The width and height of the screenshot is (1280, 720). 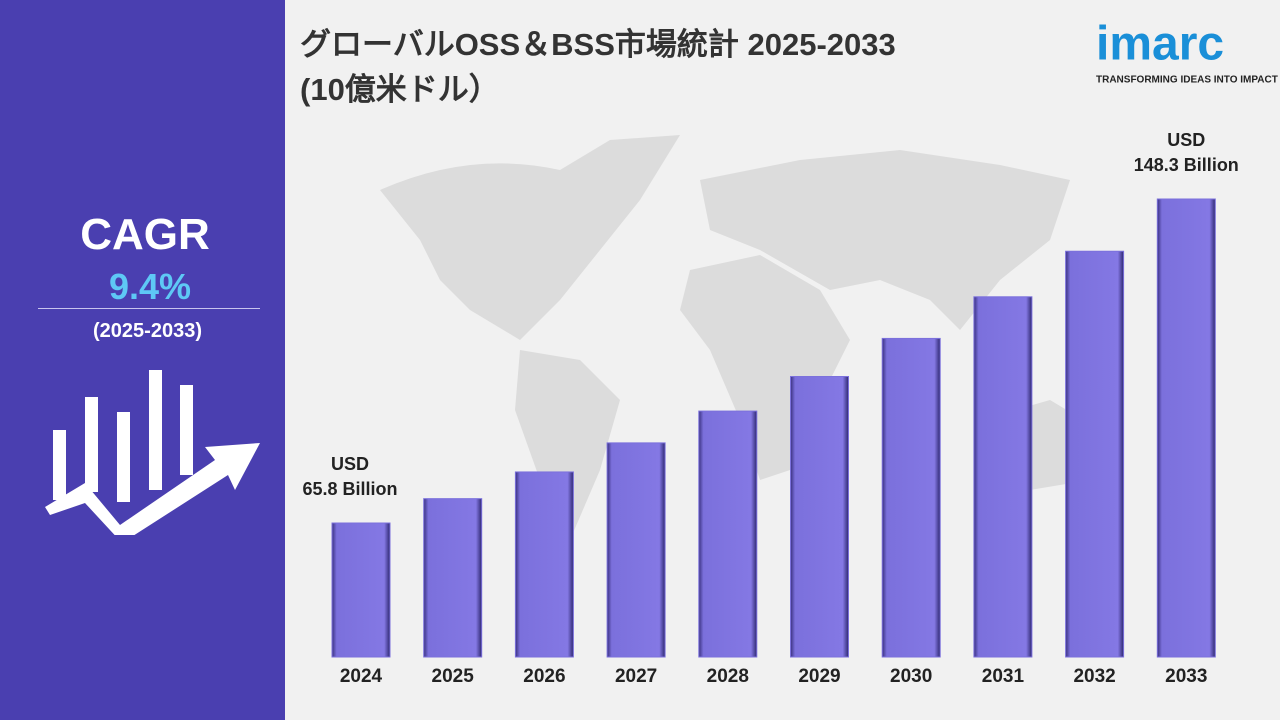 I want to click on cagr-value: 9.4%, so click(x=150, y=286).